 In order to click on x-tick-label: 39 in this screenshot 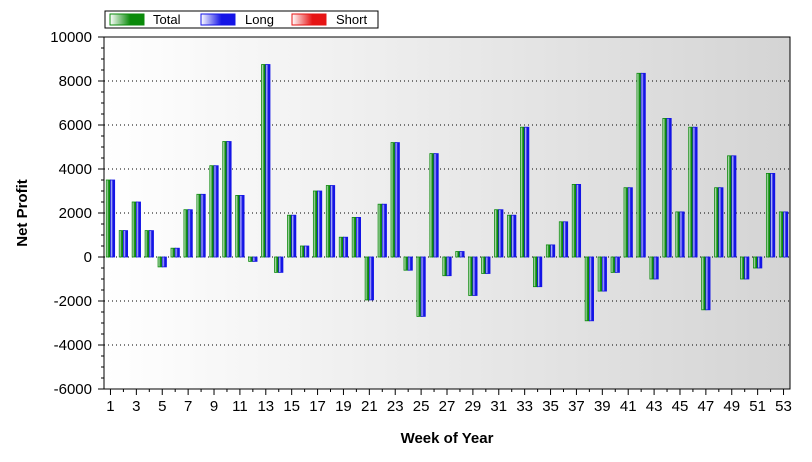, I will do `click(602, 406)`.